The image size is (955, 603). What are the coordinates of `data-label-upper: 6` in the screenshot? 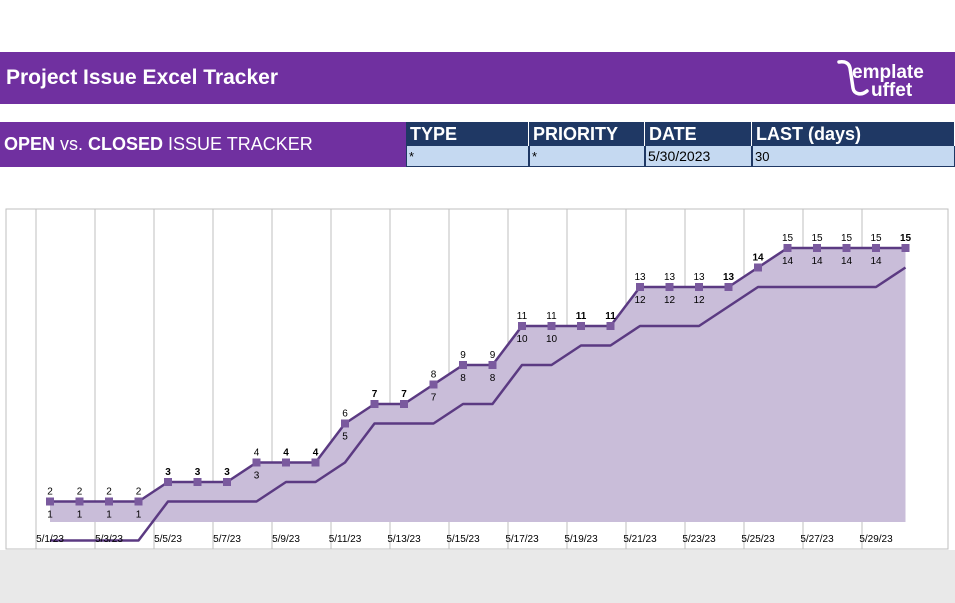 It's located at (345, 414).